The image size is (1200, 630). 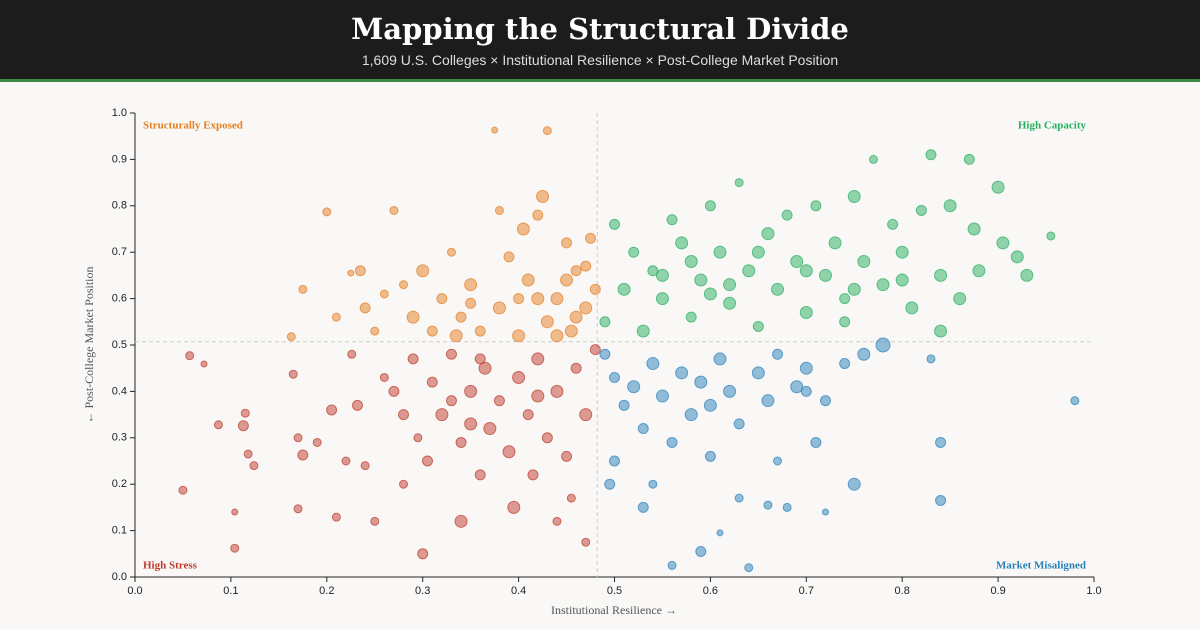 I want to click on x-axis-title: Institutional Resilience →, so click(x=614, y=610).